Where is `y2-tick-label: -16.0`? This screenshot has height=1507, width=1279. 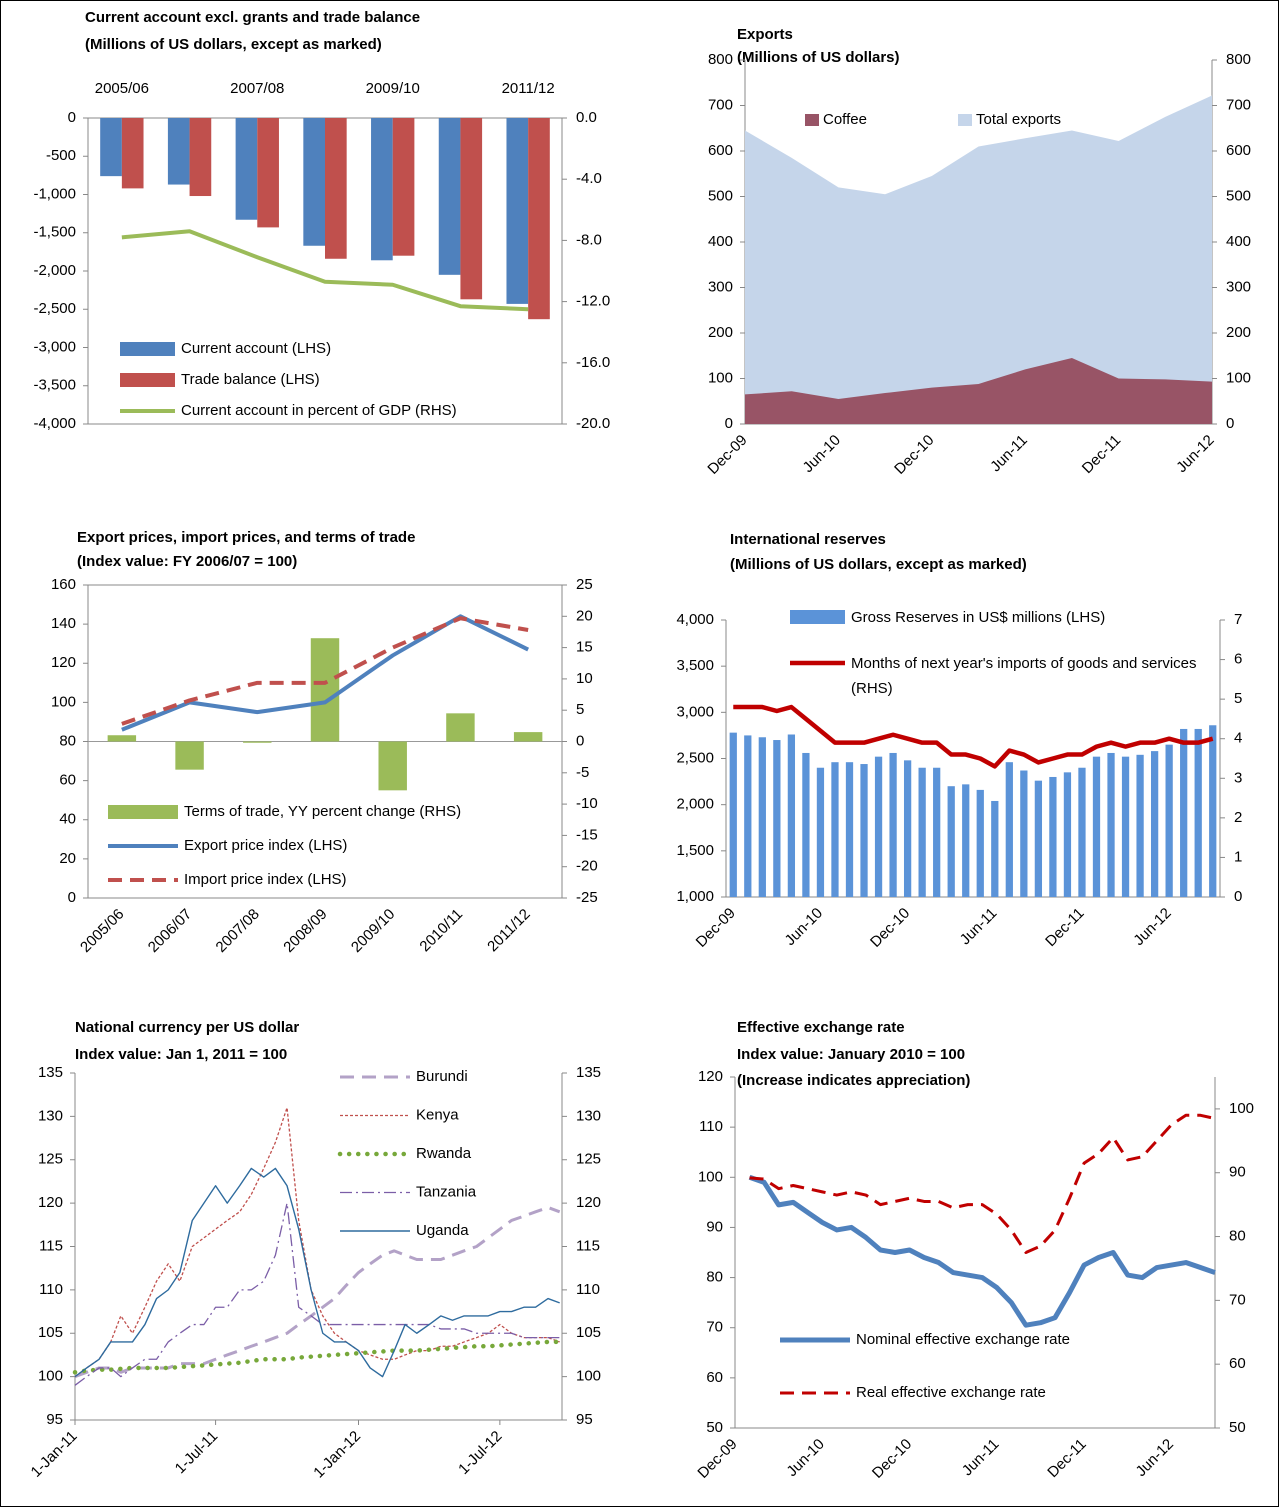 y2-tick-label: -16.0 is located at coordinates (593, 362).